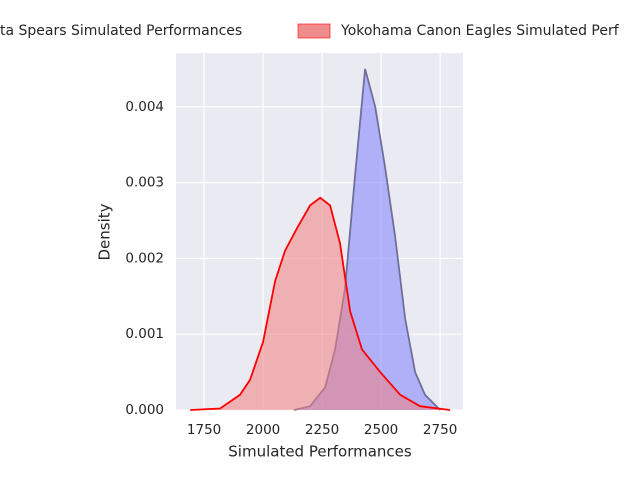 This screenshot has height=480, width=640. Describe the element at coordinates (105, 231) in the screenshot. I see `y-axis-label: Density` at that location.